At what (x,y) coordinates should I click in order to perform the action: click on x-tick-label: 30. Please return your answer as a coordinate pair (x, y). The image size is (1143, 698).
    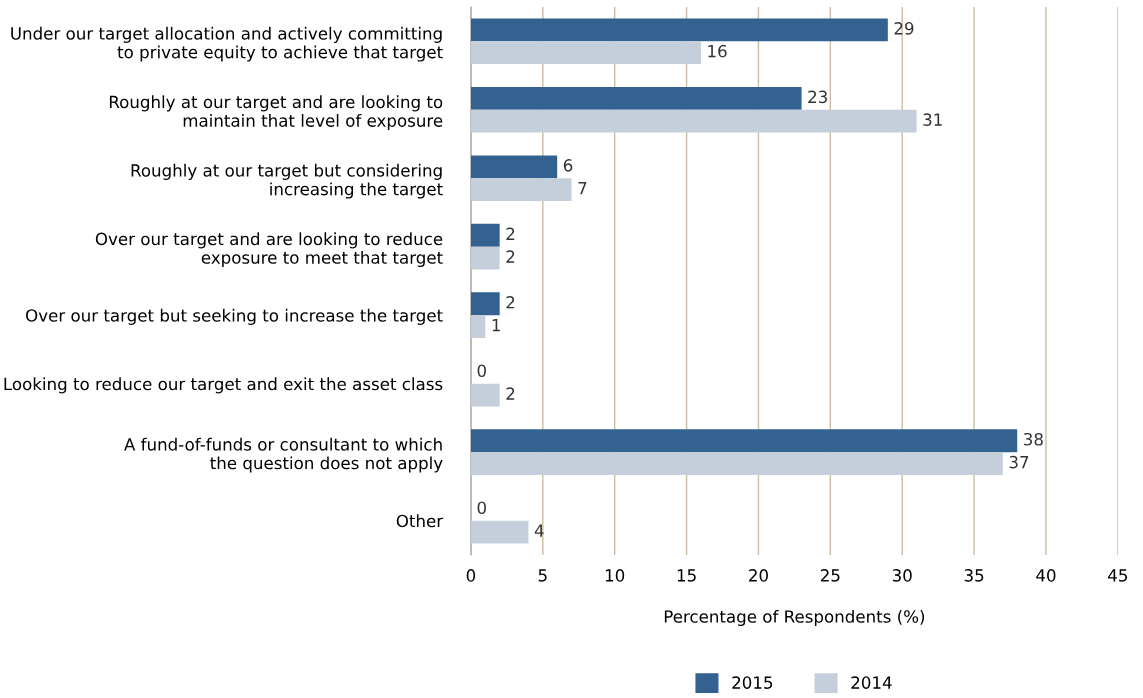
    Looking at the image, I should click on (902, 575).